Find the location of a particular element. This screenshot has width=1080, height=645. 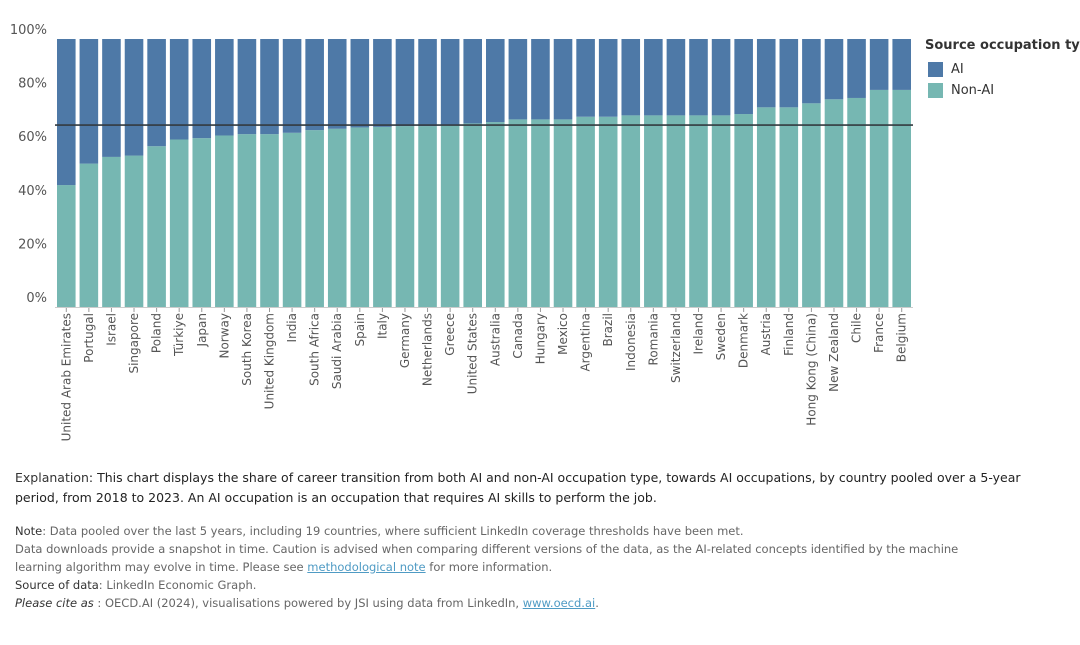

bar-non-ai-denmark is located at coordinates (743, 210).